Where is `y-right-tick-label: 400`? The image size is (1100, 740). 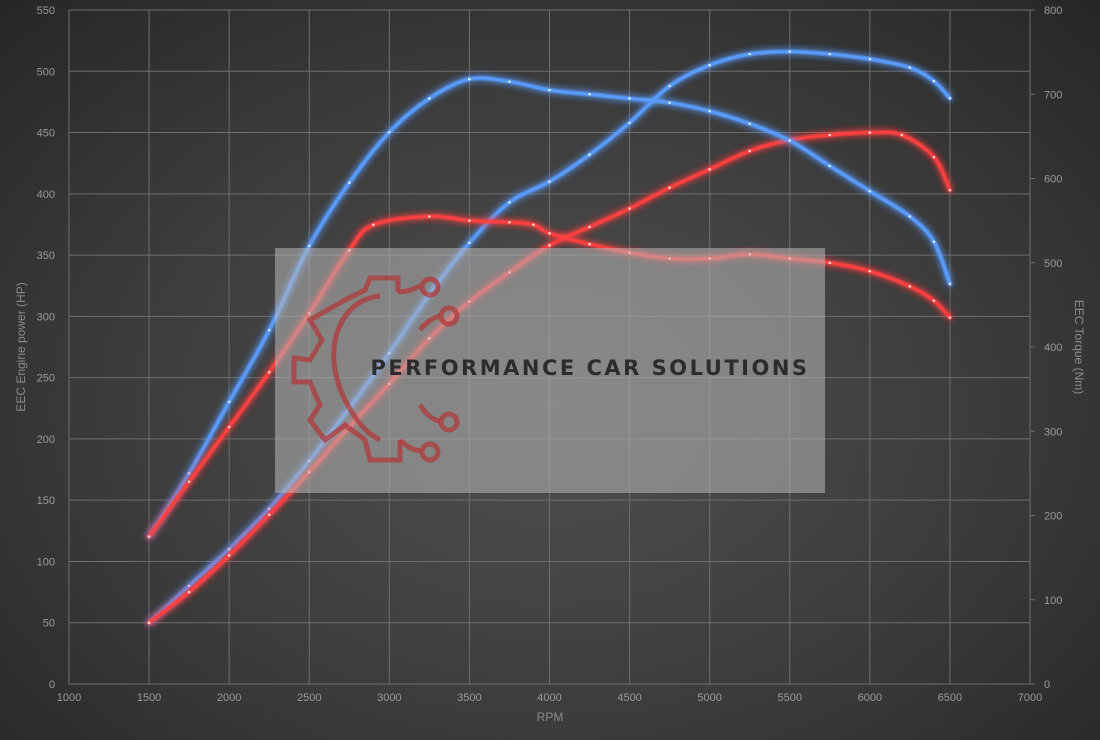 y-right-tick-label: 400 is located at coordinates (1053, 348).